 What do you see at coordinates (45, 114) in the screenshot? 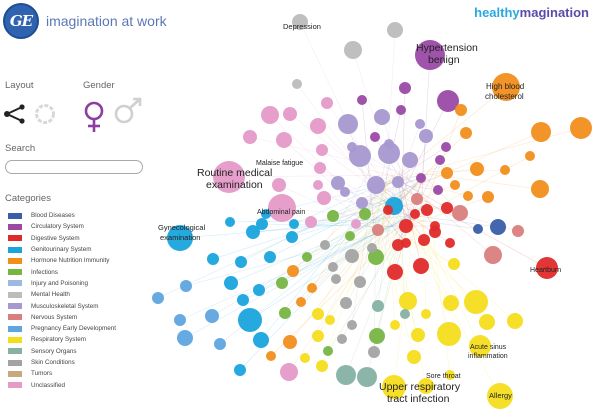
I see `layout-circle-icon` at bounding box center [45, 114].